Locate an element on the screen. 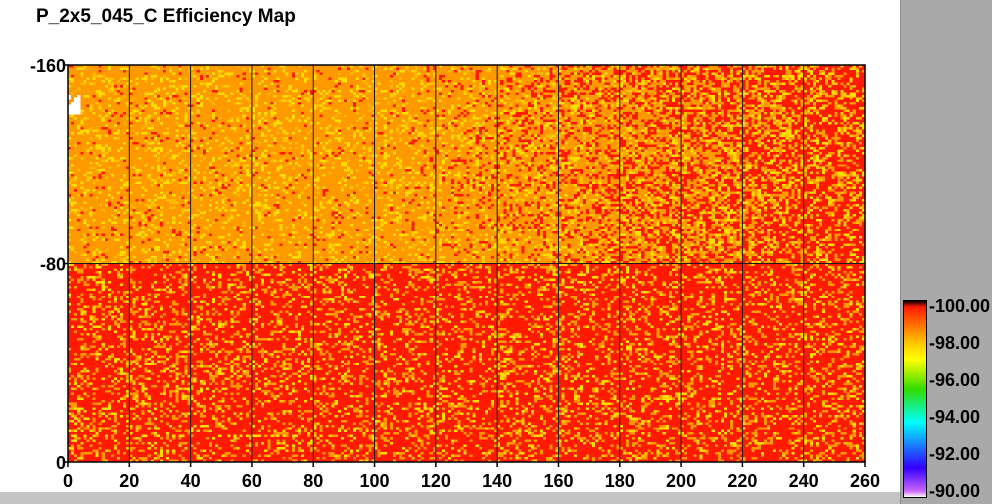 Image resolution: width=992 pixels, height=504 pixels. colorbar-label-90: -90.00 is located at coordinates (955, 491).